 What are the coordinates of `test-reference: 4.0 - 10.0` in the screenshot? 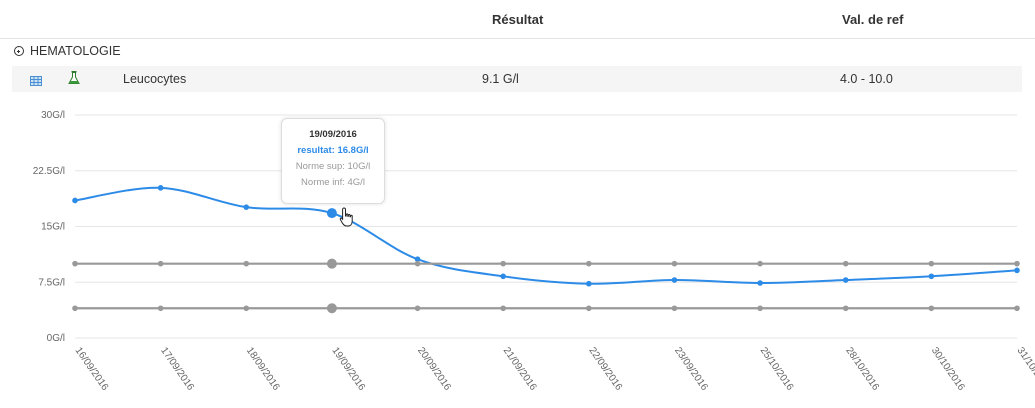 It's located at (866, 79).